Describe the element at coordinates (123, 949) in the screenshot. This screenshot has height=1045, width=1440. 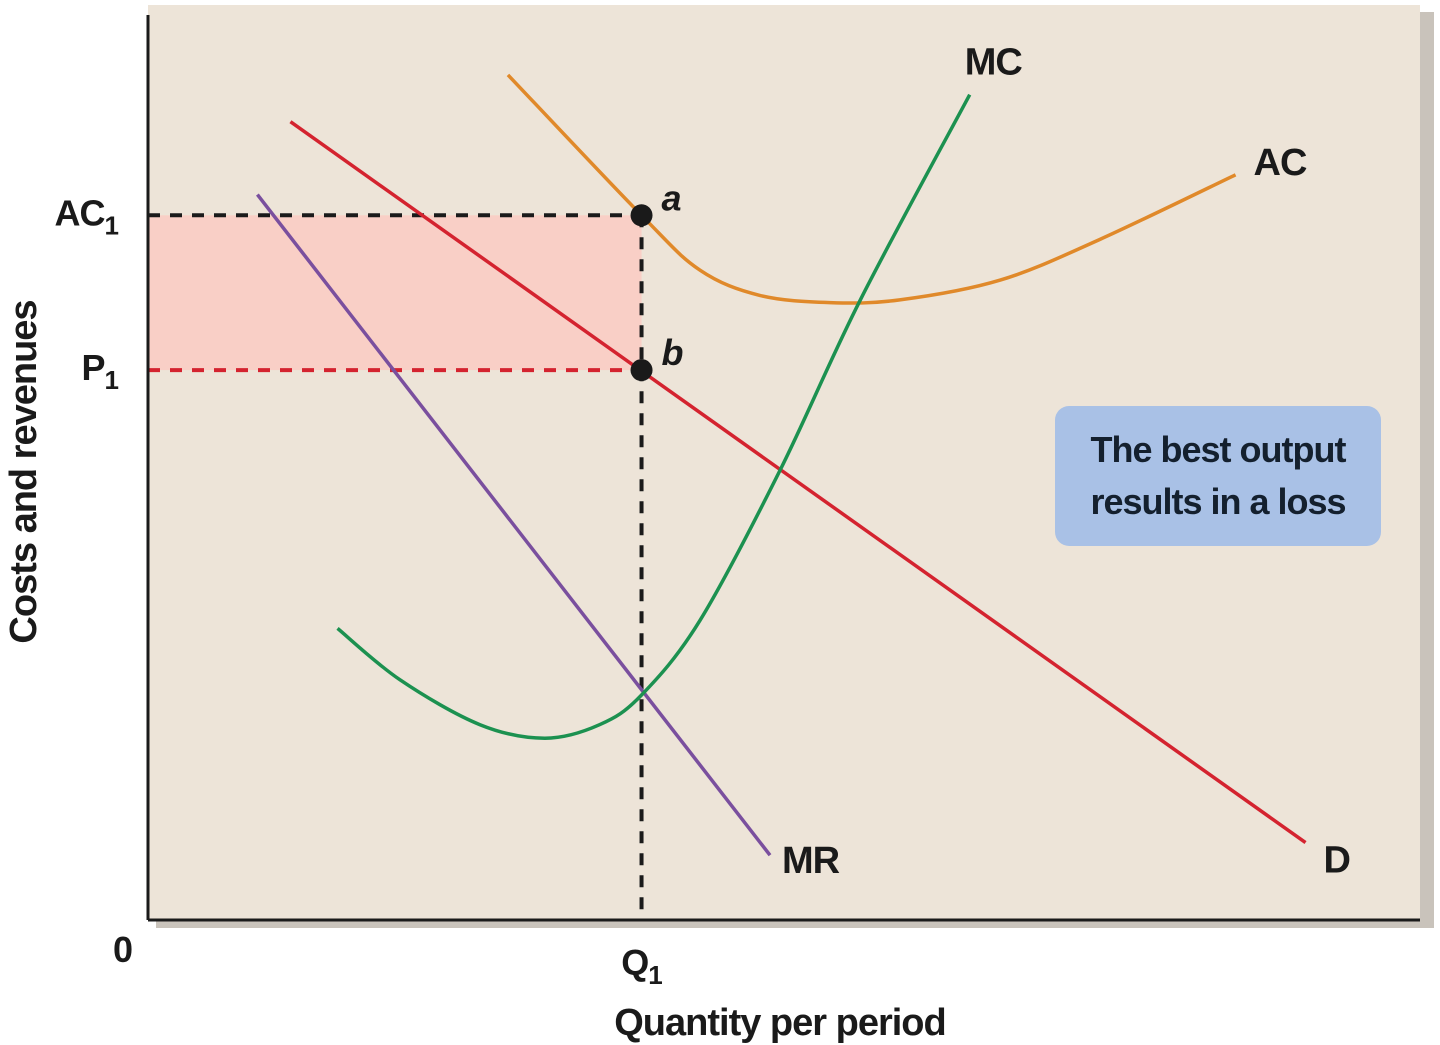
I see `origin-label: 0` at that location.